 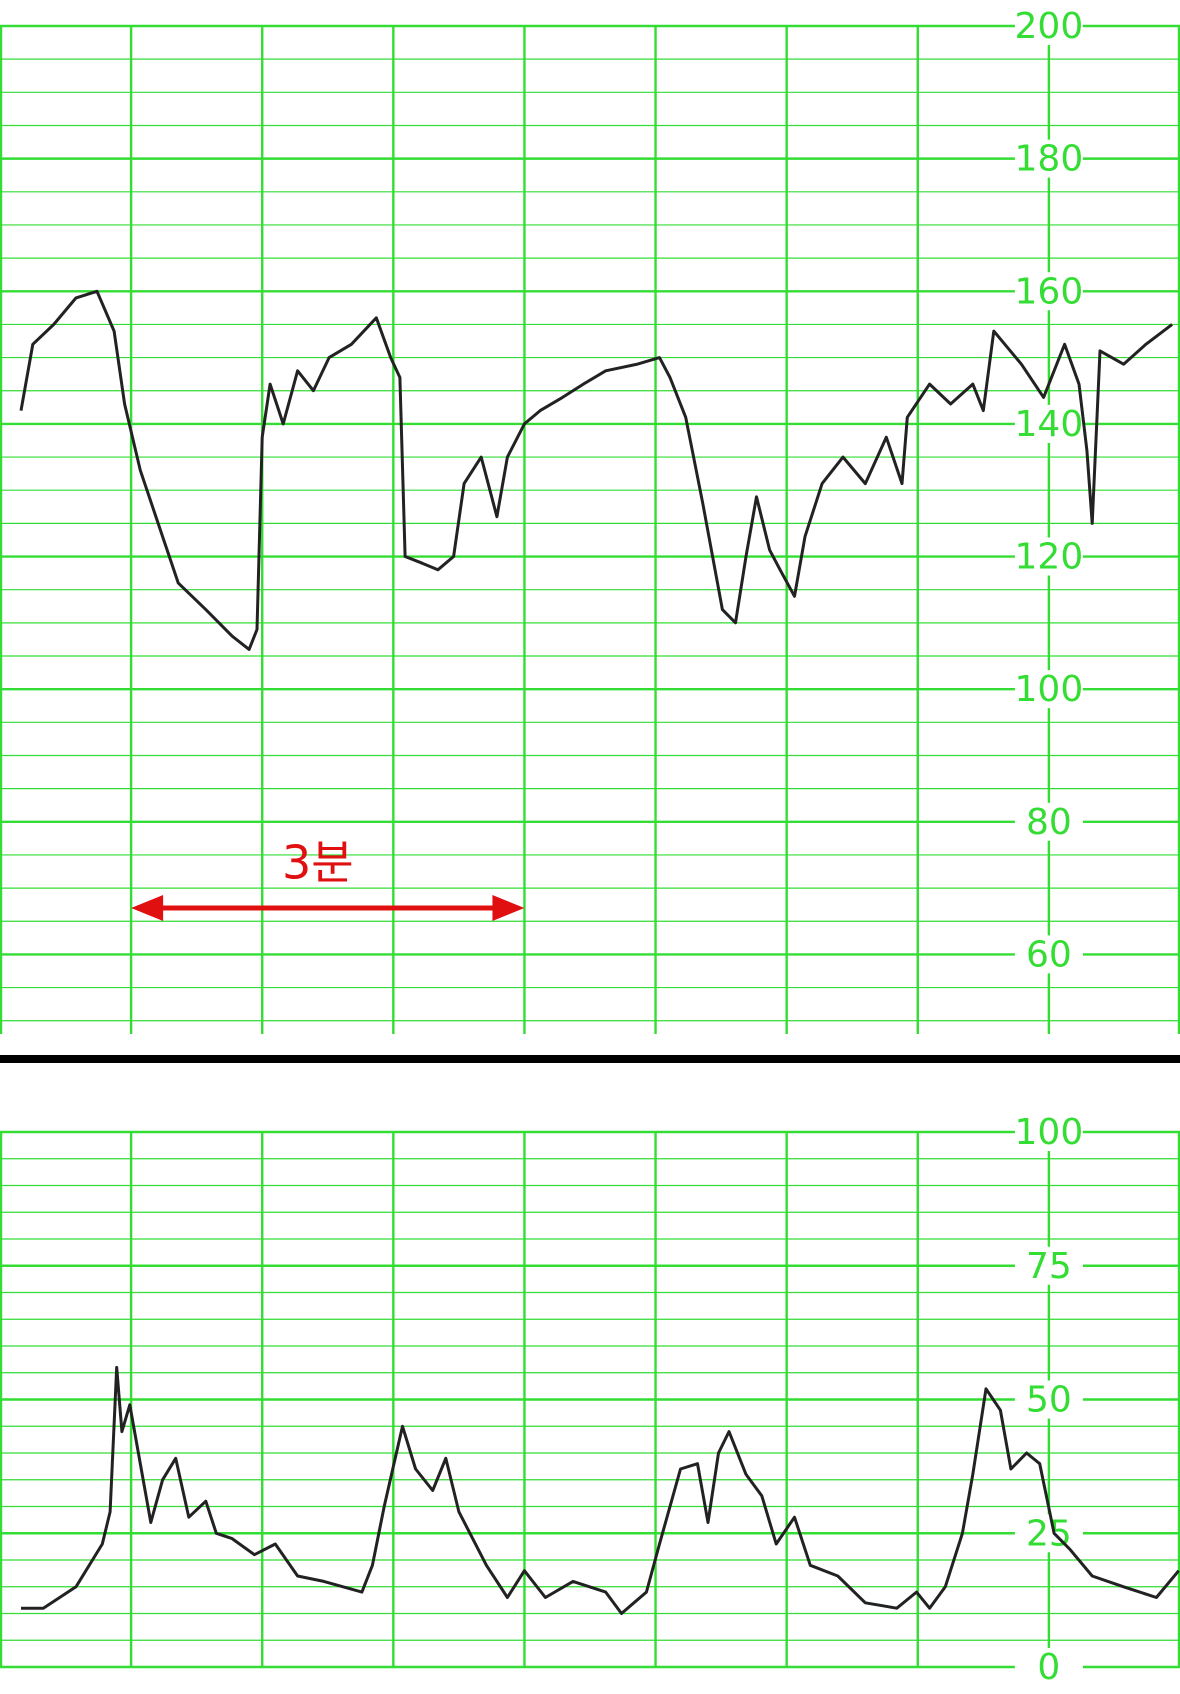 I want to click on y-tick-label: 0, so click(x=1048, y=1667).